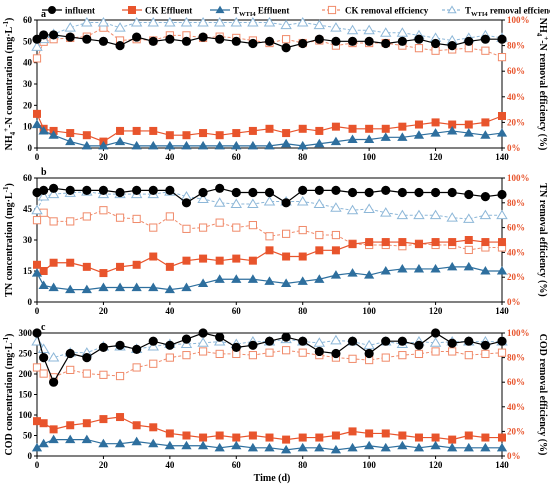 This screenshot has height=487, width=550. What do you see at coordinates (30, 456) in the screenshot?
I see `y-tick-label: 0` at bounding box center [30, 456].